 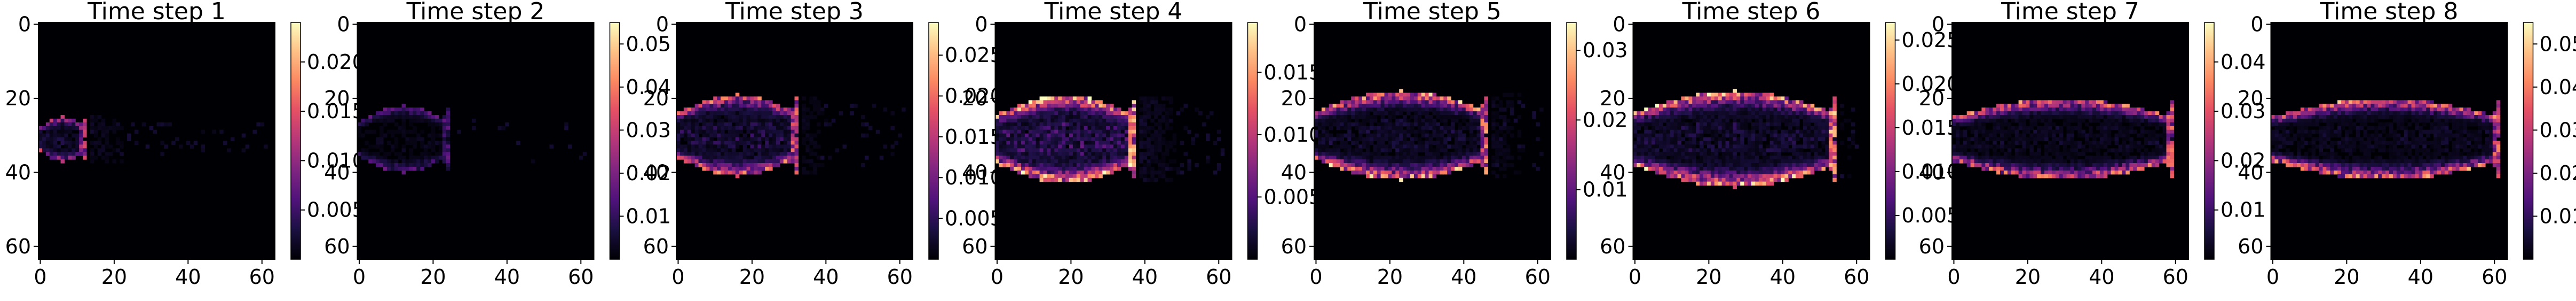 What do you see at coordinates (2389, 12) in the screenshot?
I see `panel-title: Time step 8` at bounding box center [2389, 12].